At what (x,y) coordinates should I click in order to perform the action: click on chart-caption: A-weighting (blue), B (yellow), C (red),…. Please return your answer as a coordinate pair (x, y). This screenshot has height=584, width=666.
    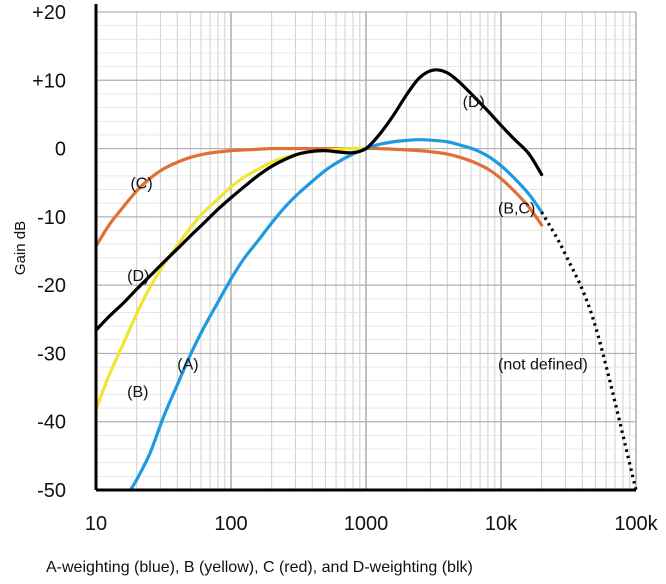
    Looking at the image, I should click on (259, 567).